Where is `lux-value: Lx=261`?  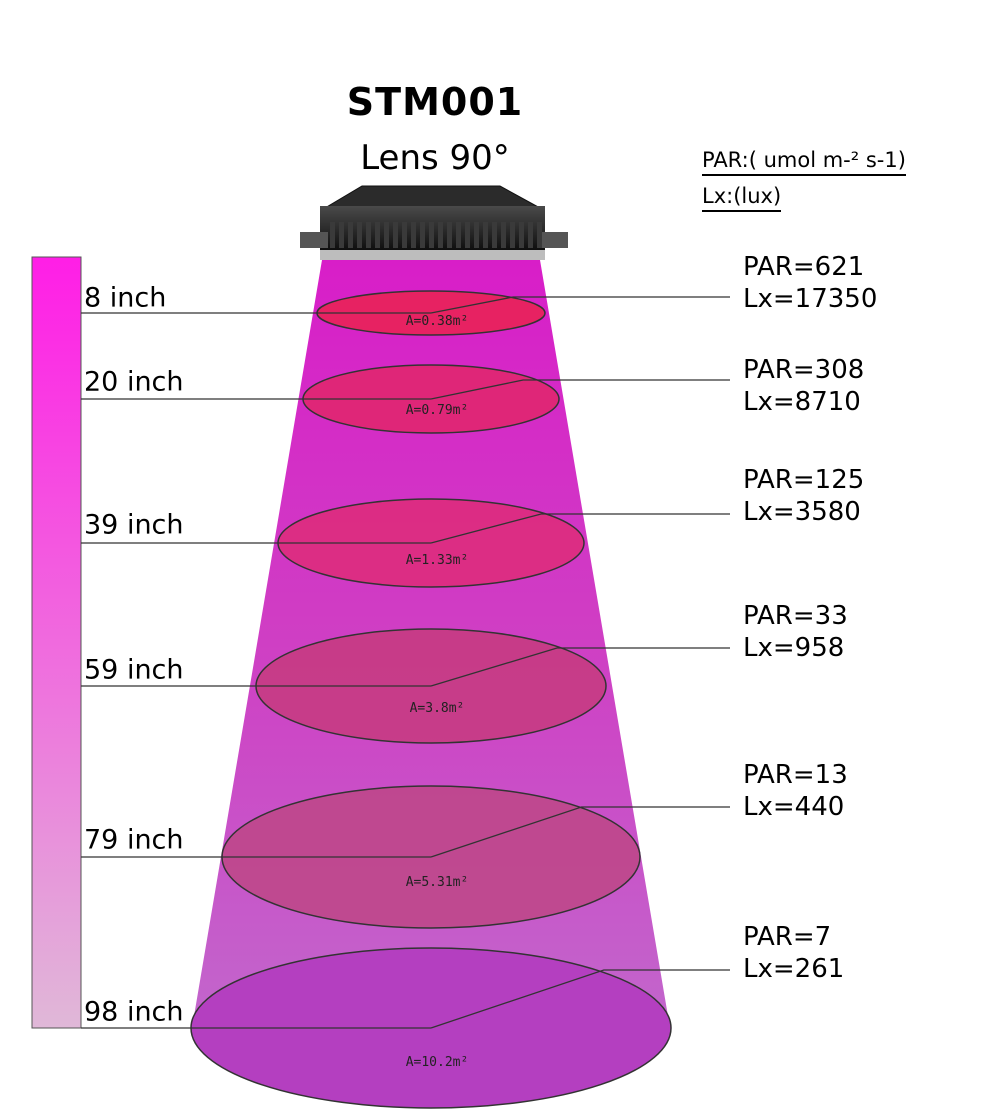 lux-value: Lx=261 is located at coordinates (794, 969).